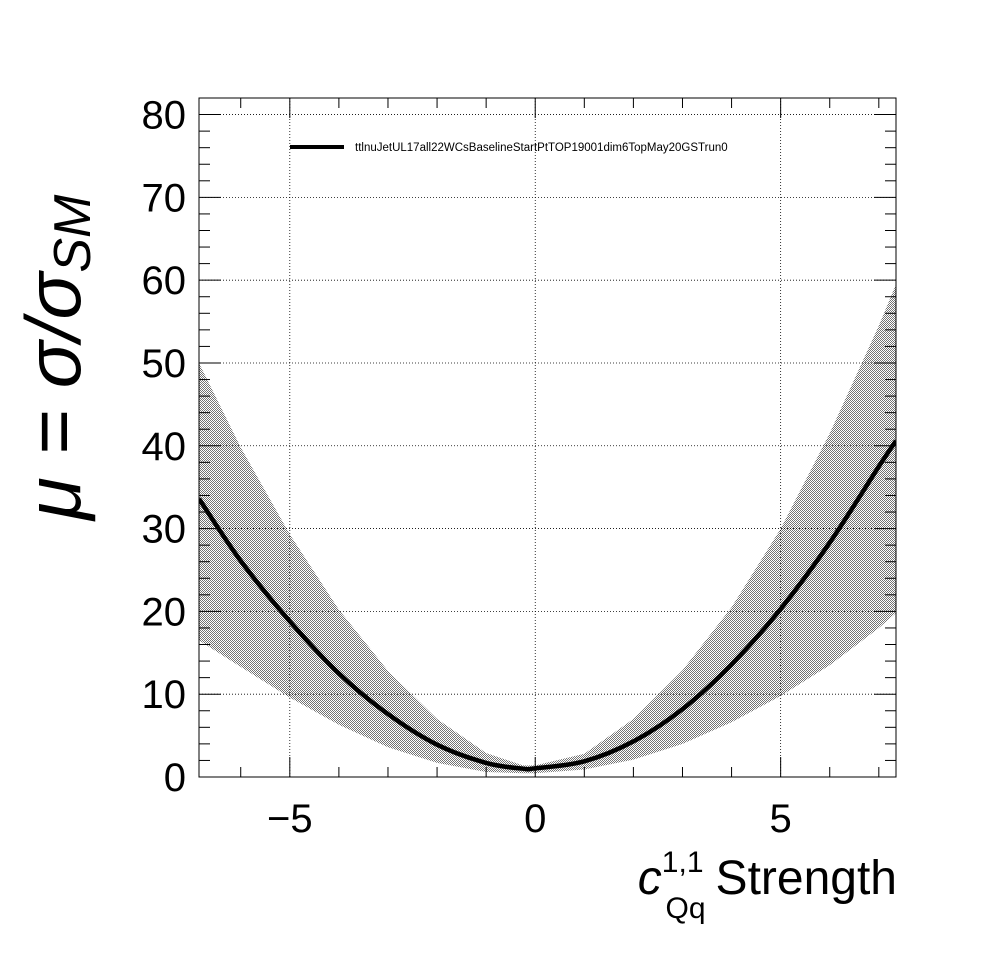  I want to click on x-tick-label: −5, so click(290, 819).